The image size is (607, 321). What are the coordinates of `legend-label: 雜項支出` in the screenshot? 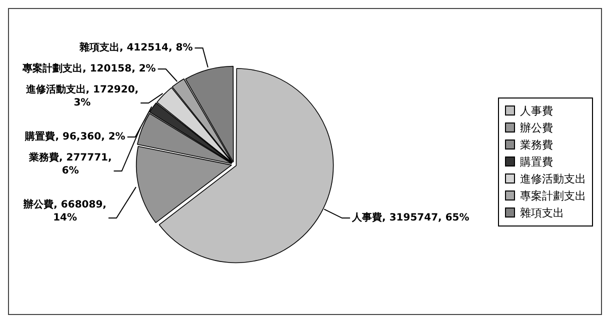 It's located at (542, 212).